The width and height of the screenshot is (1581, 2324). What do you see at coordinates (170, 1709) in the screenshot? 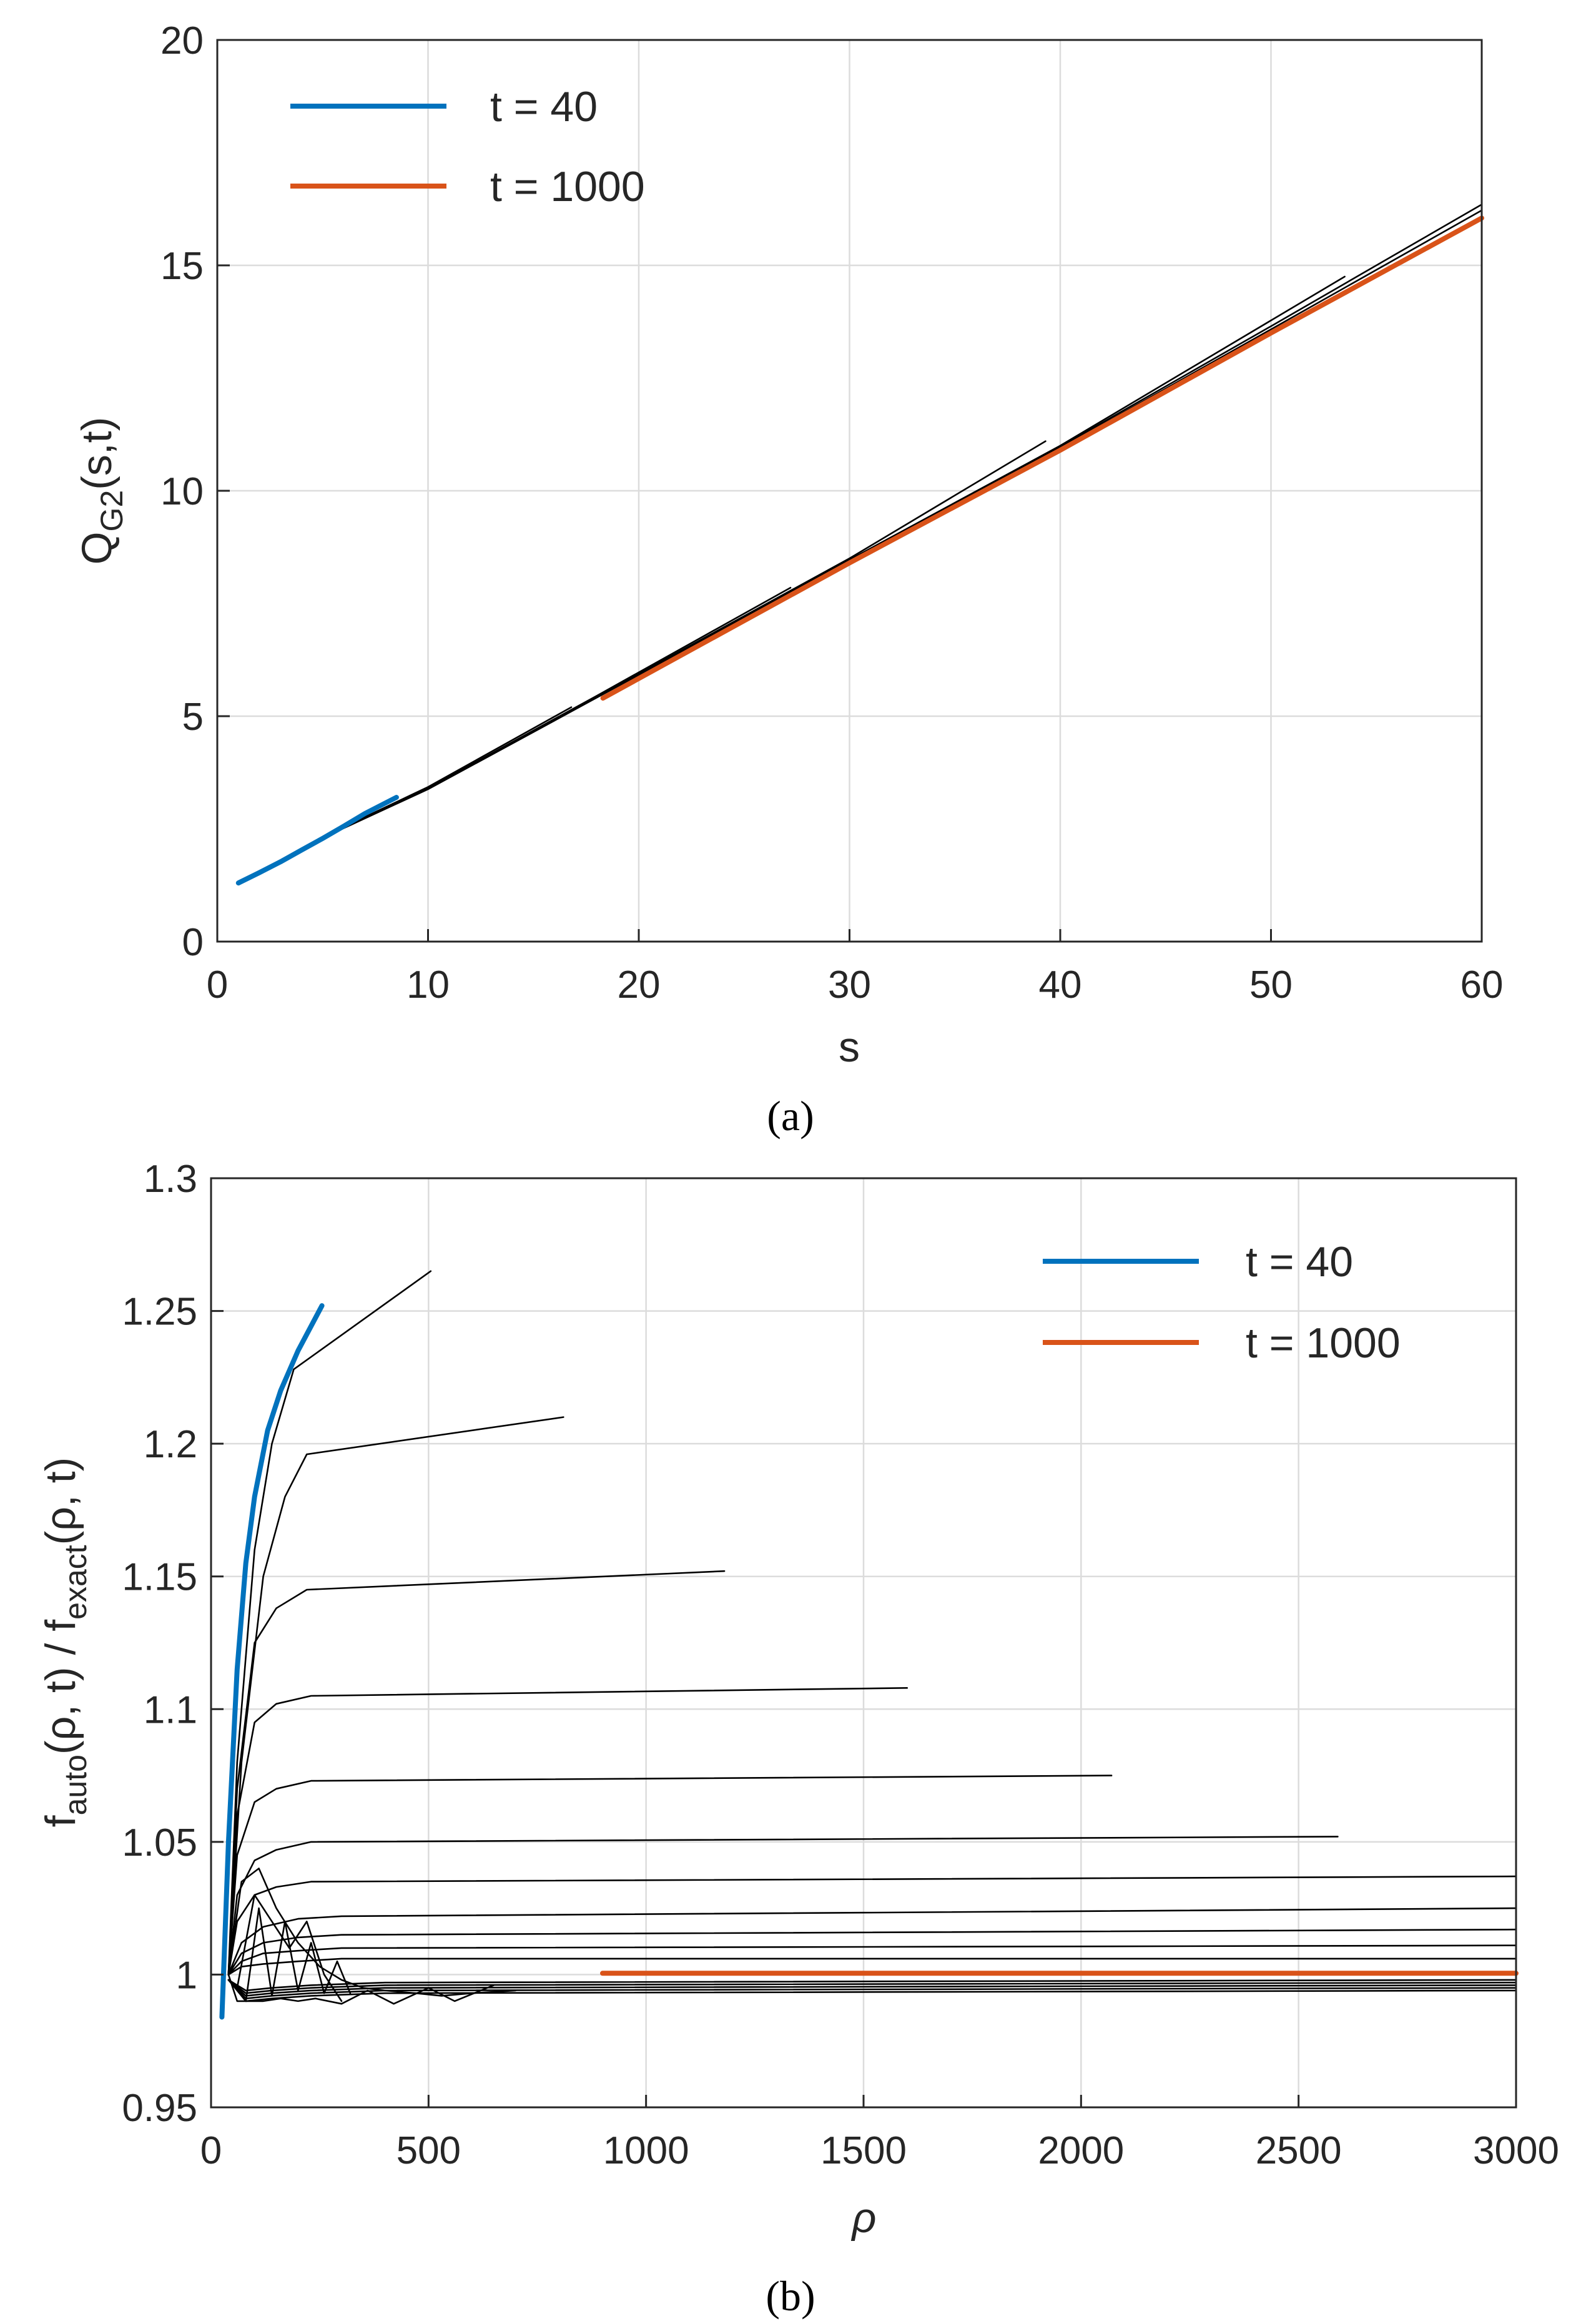
I see `panel-b-ytick-label: 1.1` at bounding box center [170, 1709].